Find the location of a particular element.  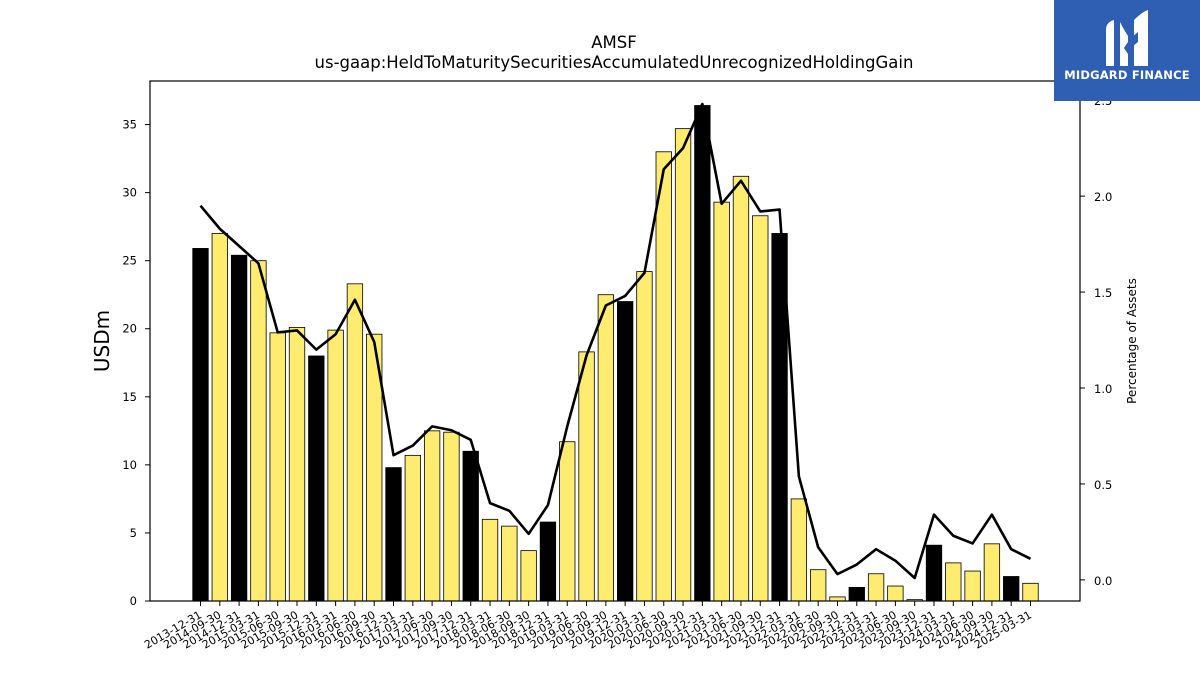

y-tick-label: 35 is located at coordinates (129, 125).